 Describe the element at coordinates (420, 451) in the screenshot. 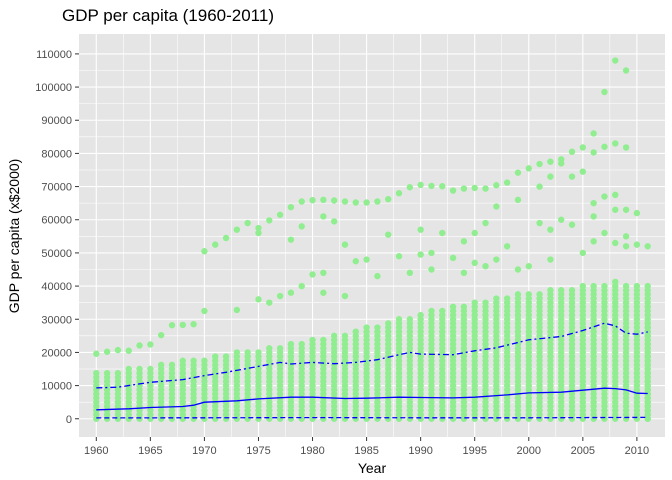

I see `x-tick-label: 1990` at that location.